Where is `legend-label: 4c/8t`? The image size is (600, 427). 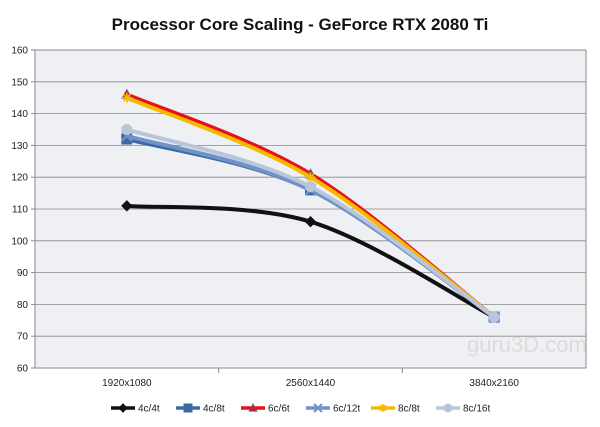 legend-label: 4c/8t is located at coordinates (214, 409).